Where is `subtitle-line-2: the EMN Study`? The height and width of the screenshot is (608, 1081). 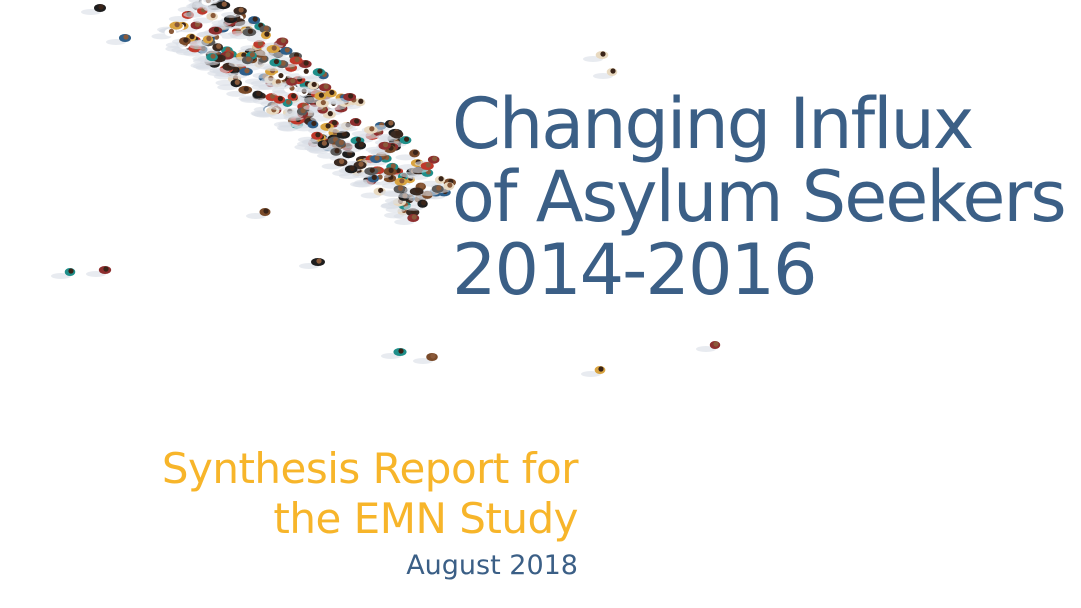 subtitle-line-2: the EMN Study is located at coordinates (425, 518).